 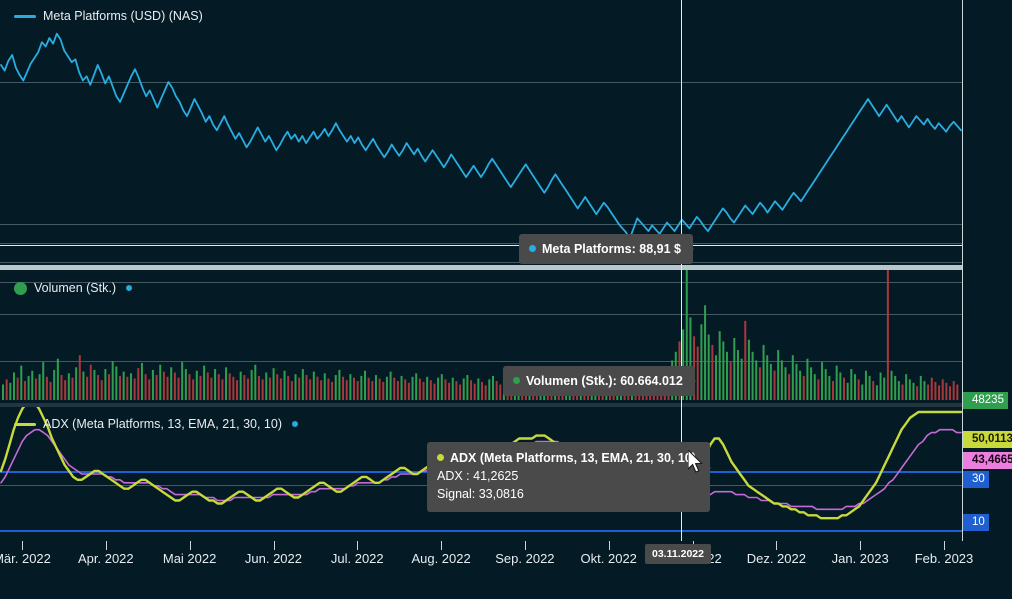 I want to click on adx-tooltip-dot, so click(x=440, y=457).